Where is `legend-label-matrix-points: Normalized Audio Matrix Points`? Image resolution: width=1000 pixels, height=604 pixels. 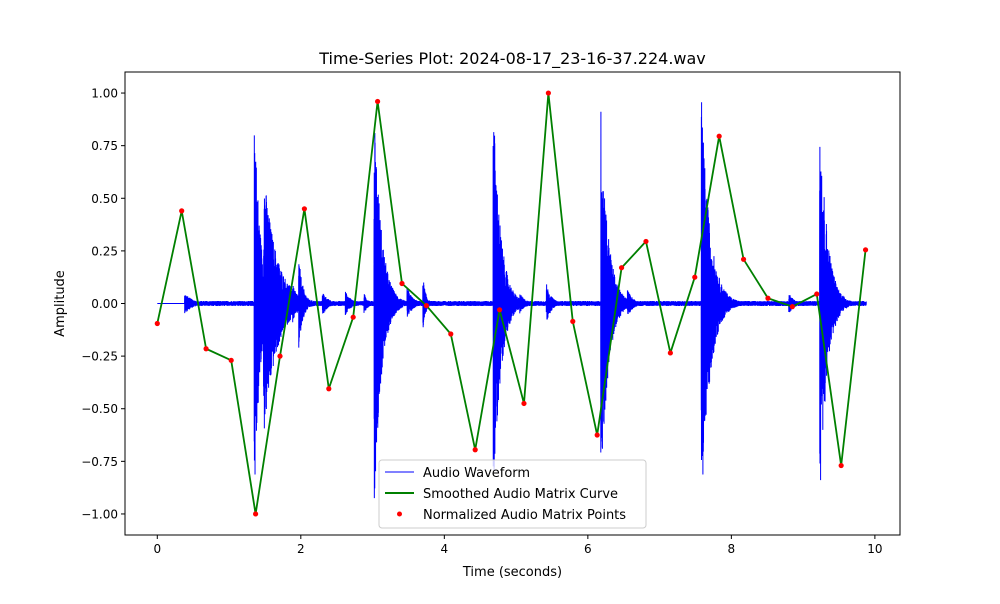 legend-label-matrix-points: Normalized Audio Matrix Points is located at coordinates (524, 515).